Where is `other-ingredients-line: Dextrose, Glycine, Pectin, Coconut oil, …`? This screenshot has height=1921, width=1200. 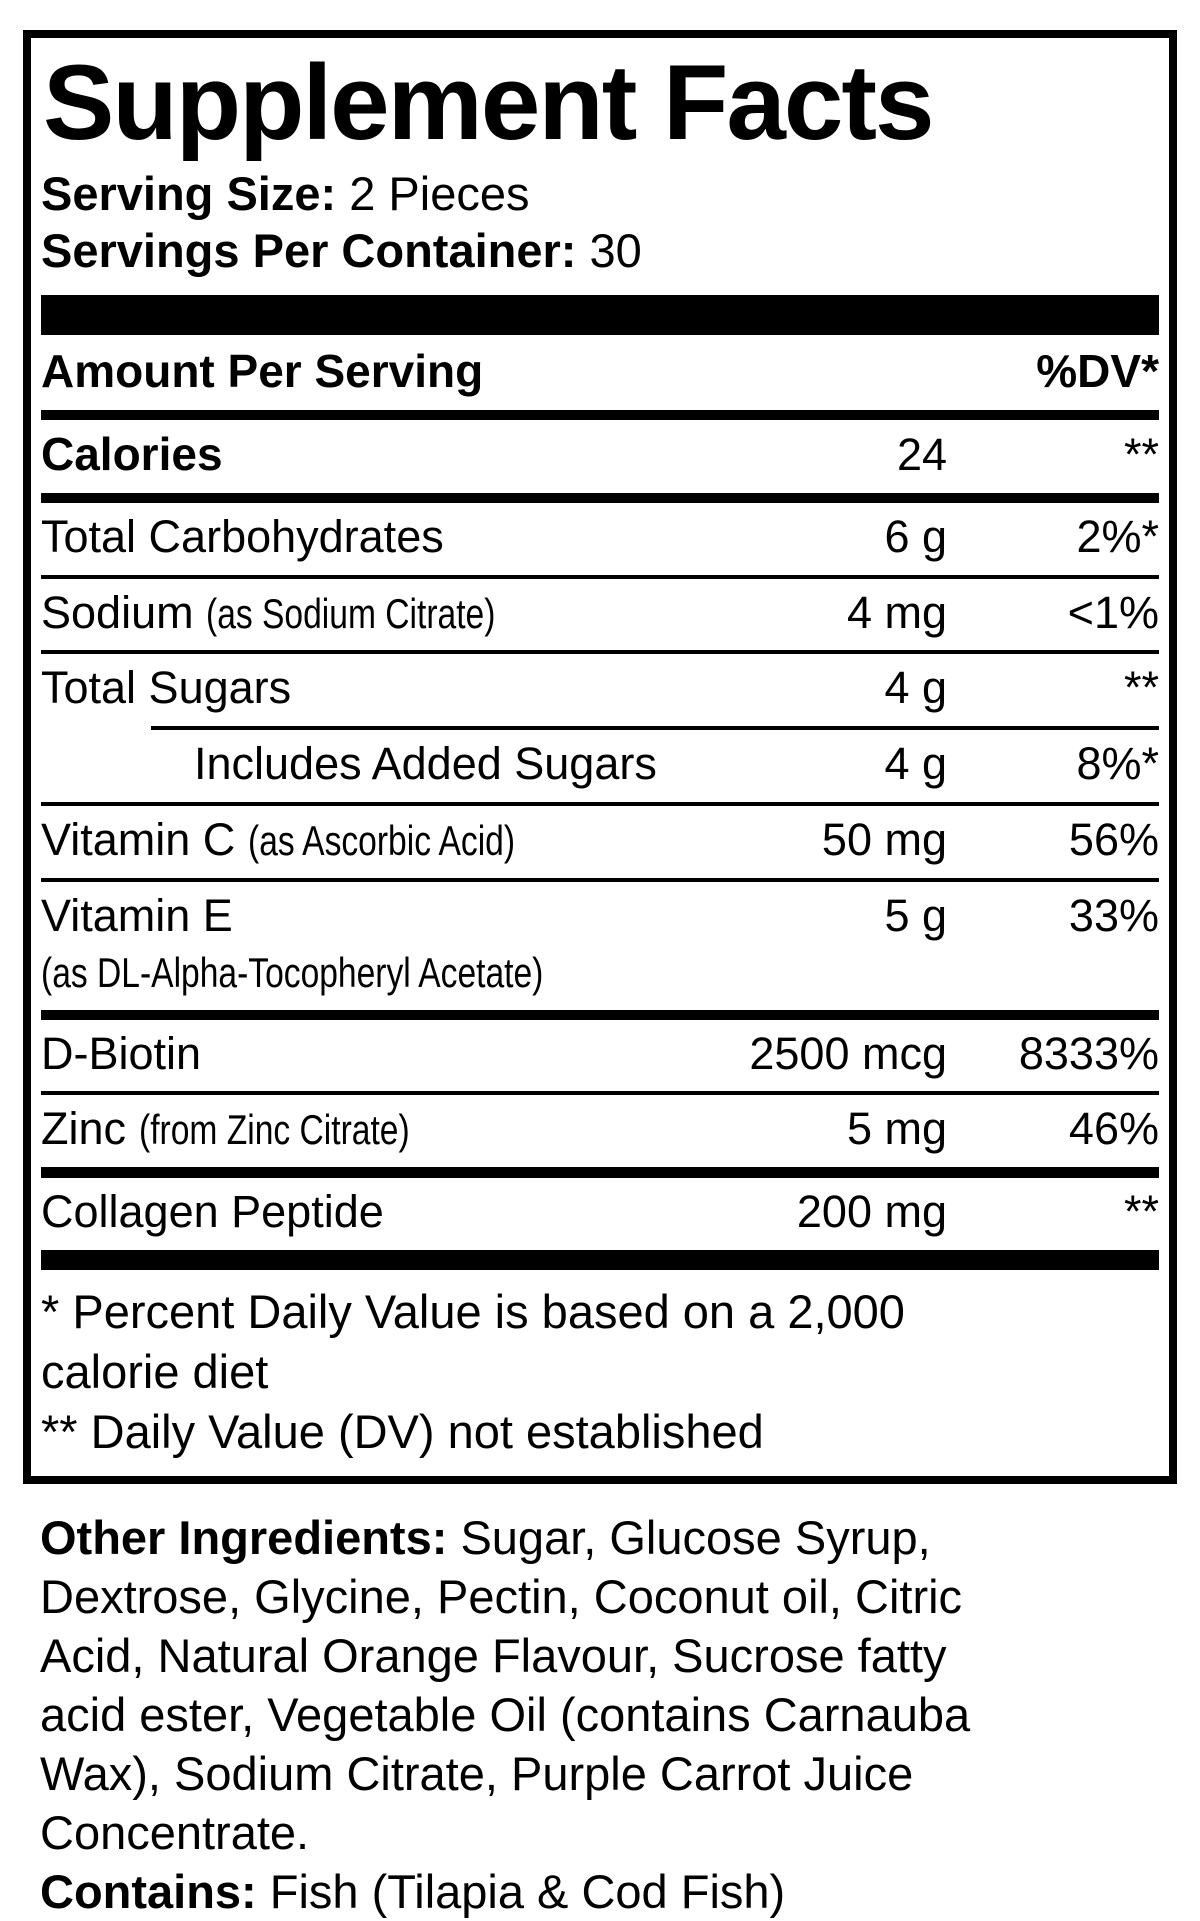 other-ingredients-line: Dextrose, Glycine, Pectin, Coconut oil, … is located at coordinates (501, 1596).